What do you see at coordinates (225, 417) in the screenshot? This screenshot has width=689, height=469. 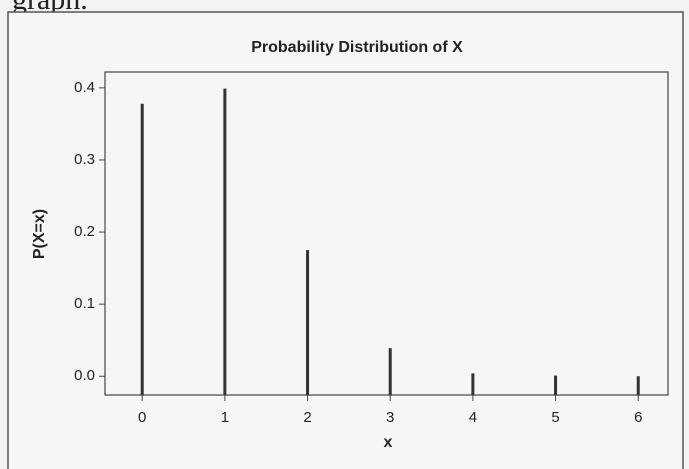 I see `x-tick-label: 1` at bounding box center [225, 417].